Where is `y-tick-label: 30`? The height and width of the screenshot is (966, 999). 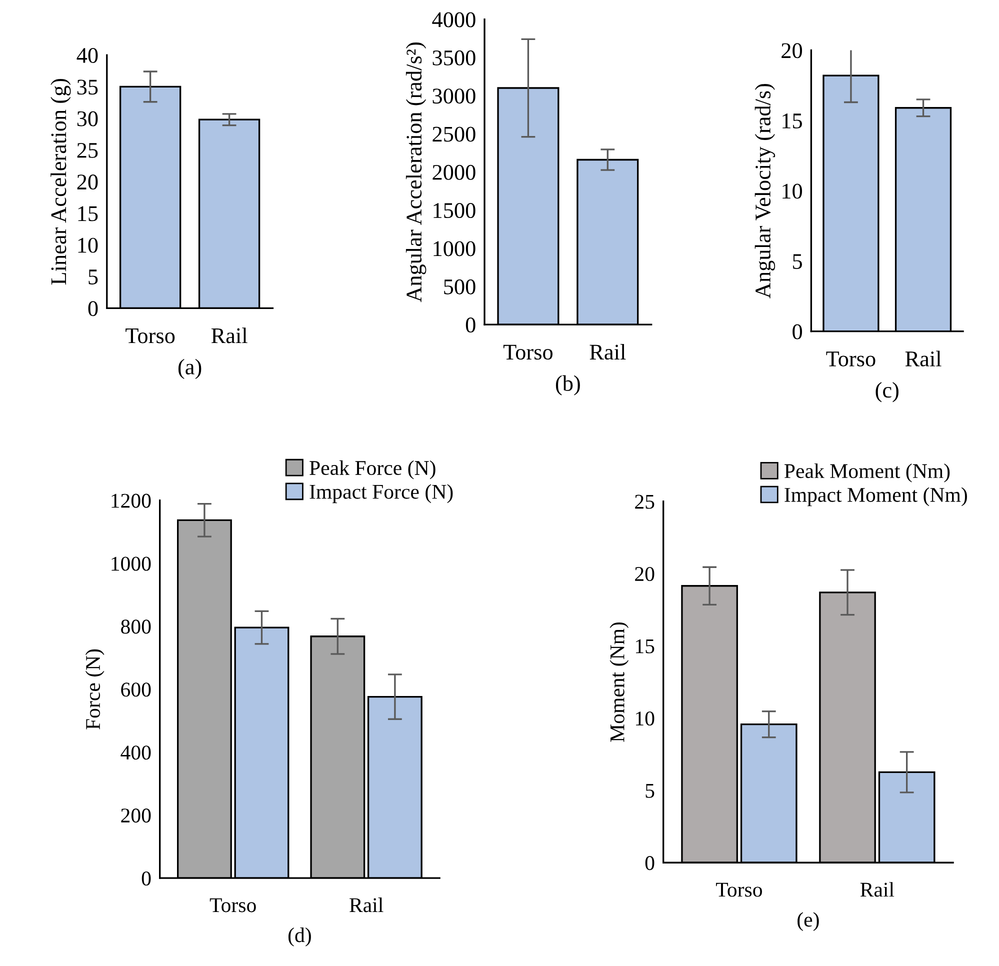 y-tick-label: 30 is located at coordinates (87, 118).